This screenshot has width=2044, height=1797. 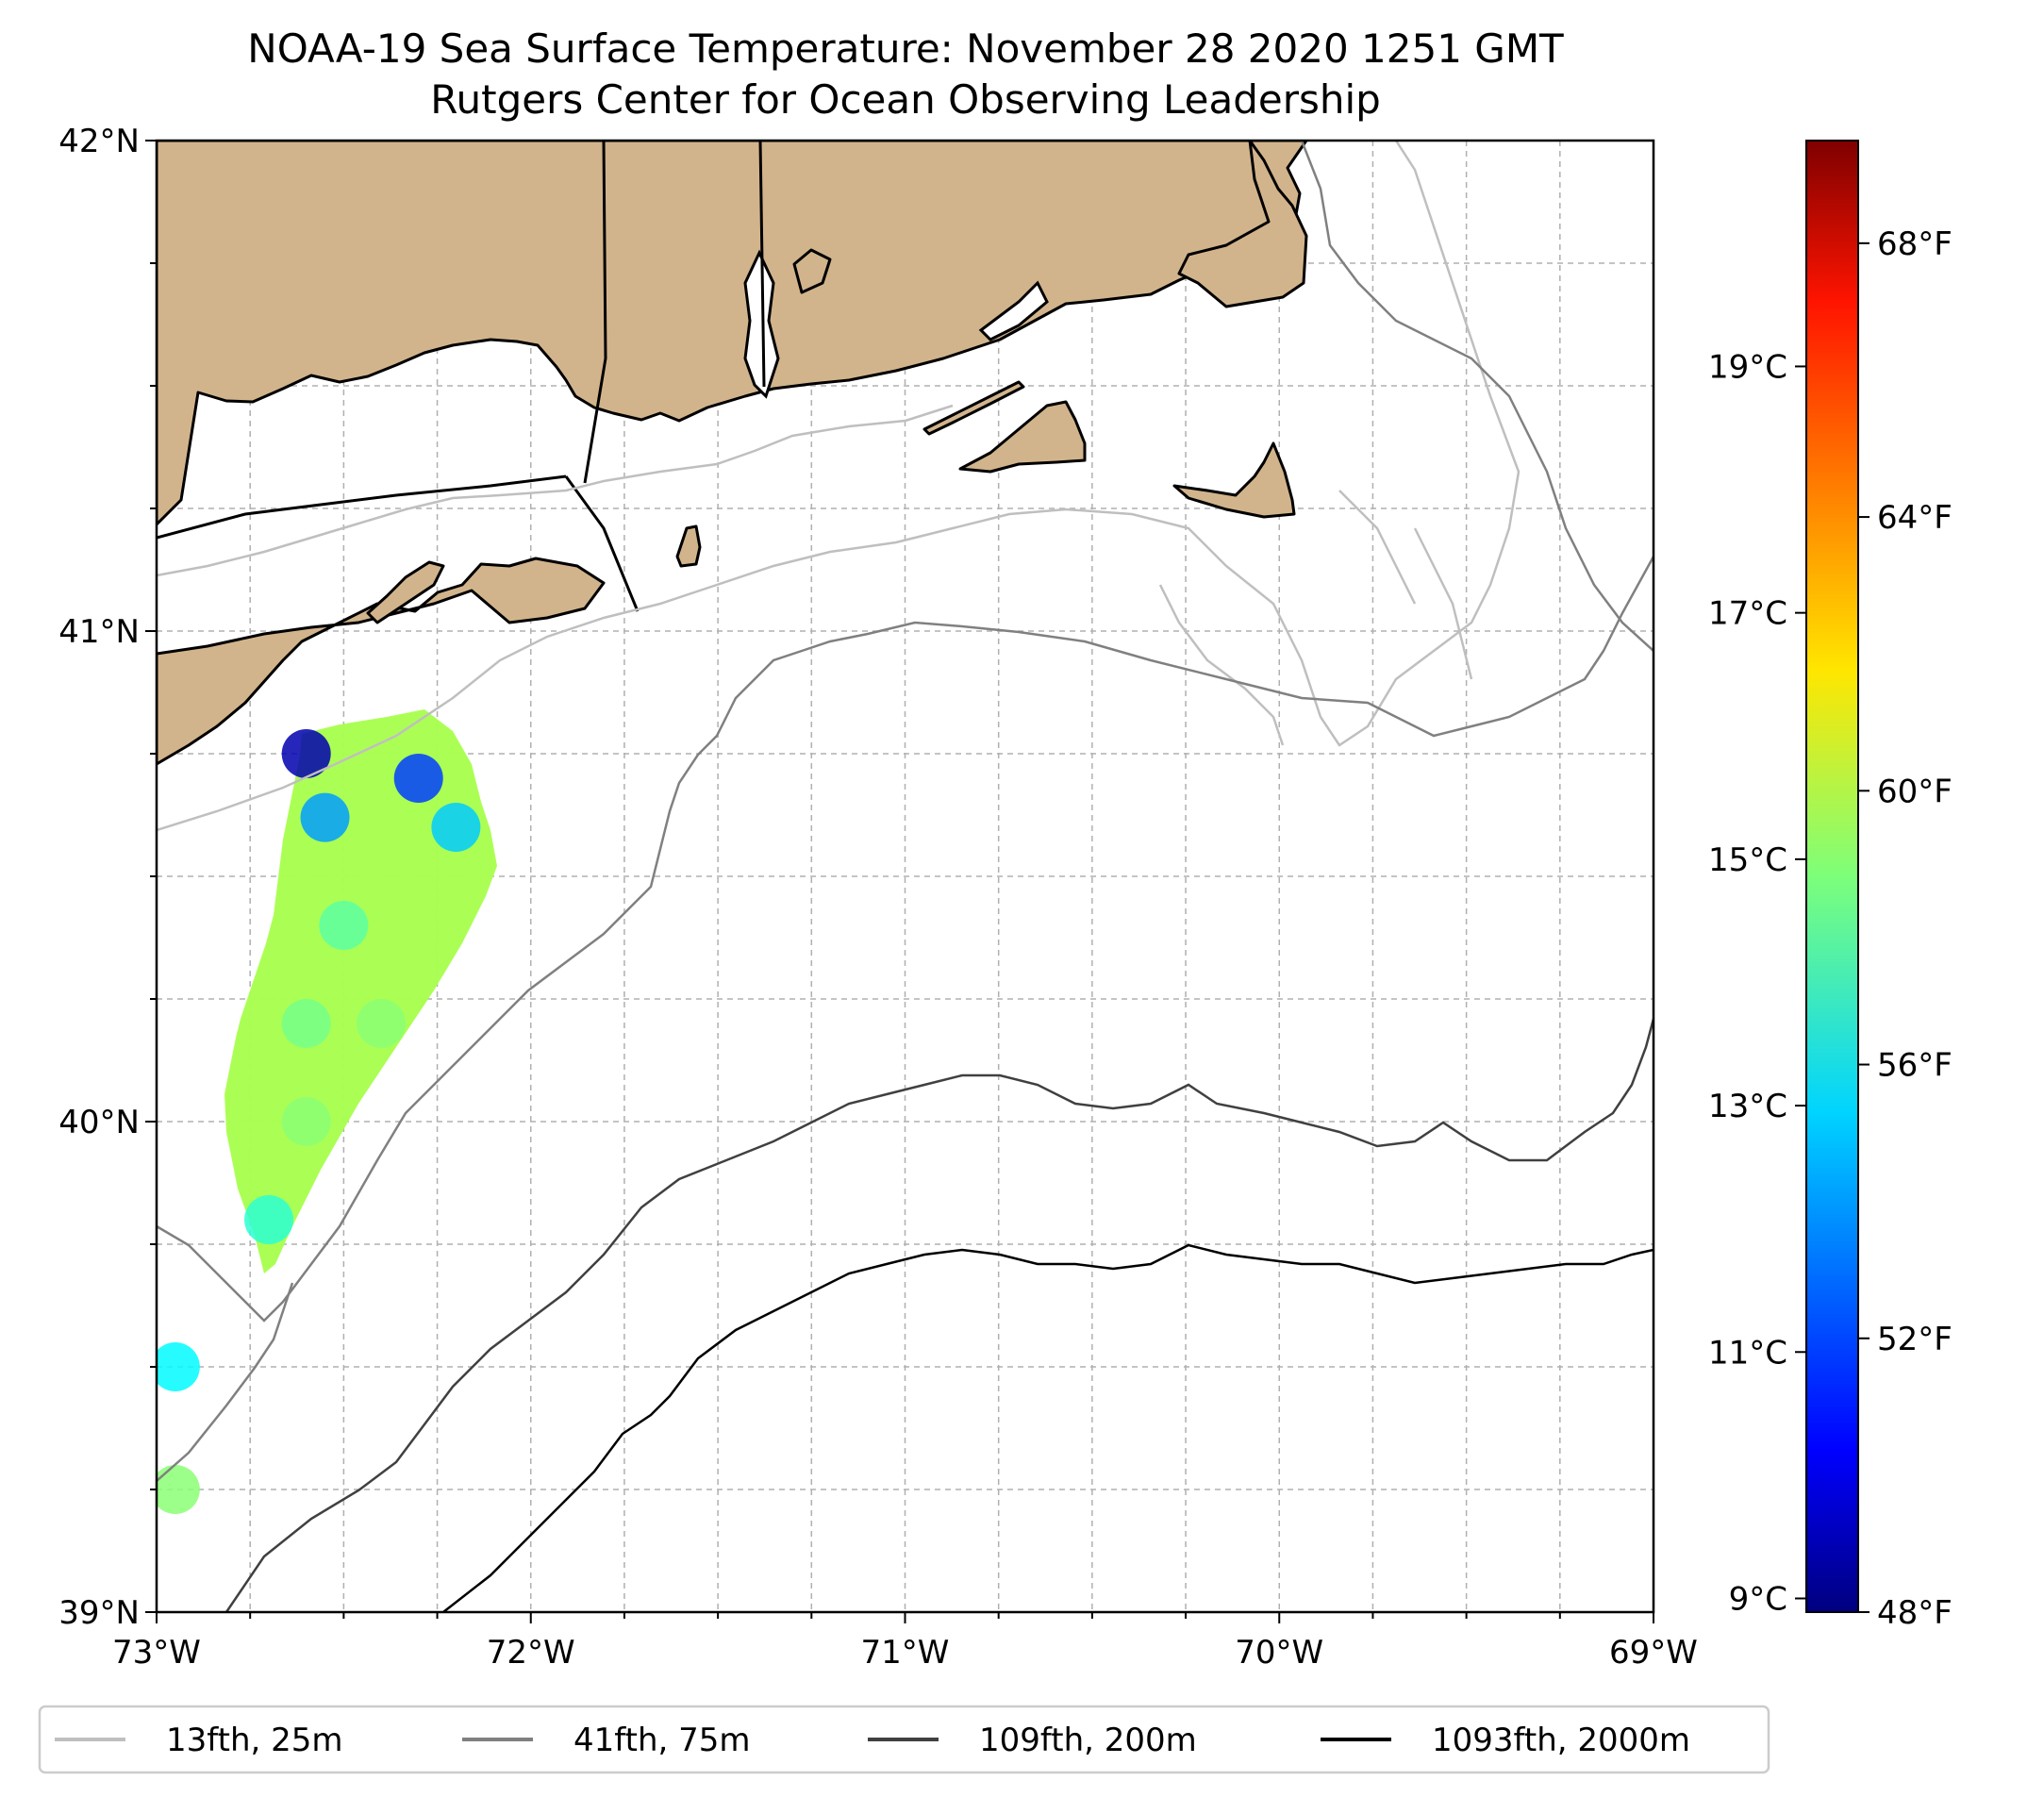 I want to click on colorbar-c-tick-label: 15°C, so click(x=1748, y=860).